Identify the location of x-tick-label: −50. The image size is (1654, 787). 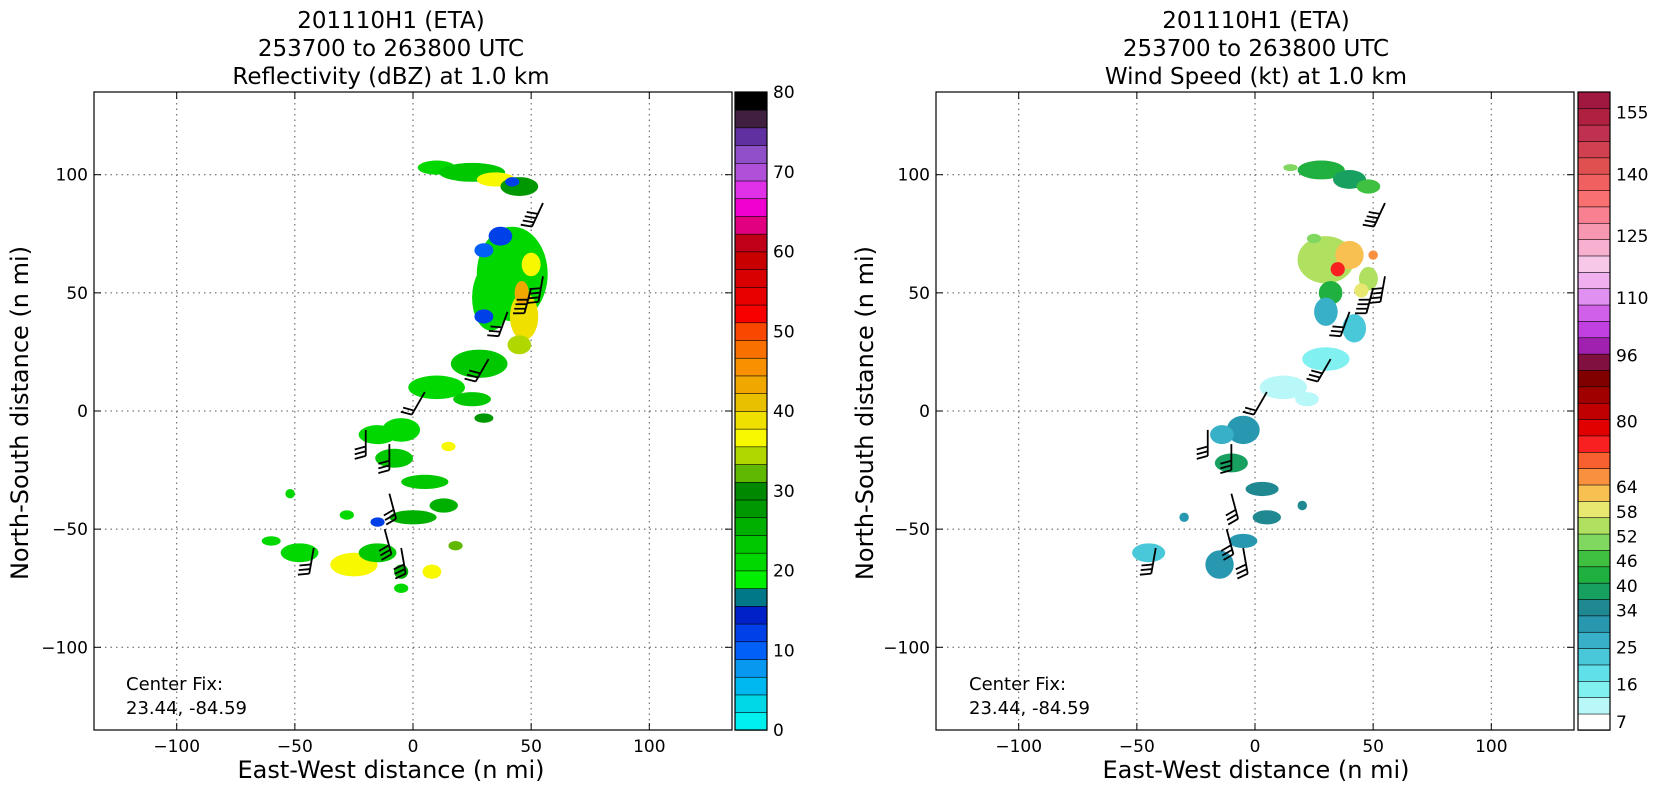
(295, 747).